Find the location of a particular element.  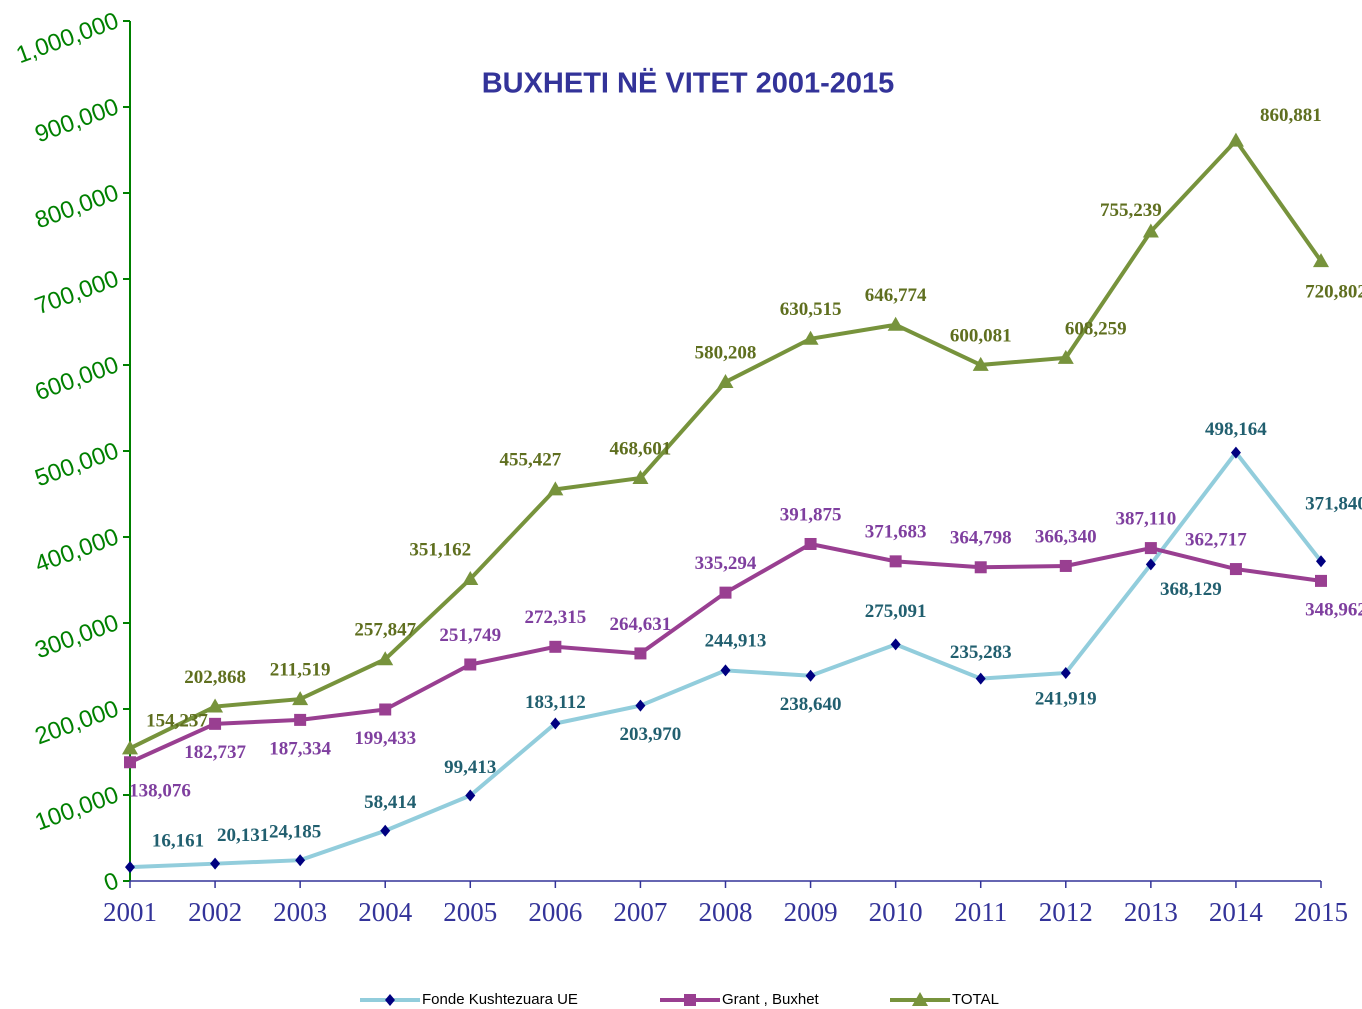

data-label: 183,112 is located at coordinates (555, 702).